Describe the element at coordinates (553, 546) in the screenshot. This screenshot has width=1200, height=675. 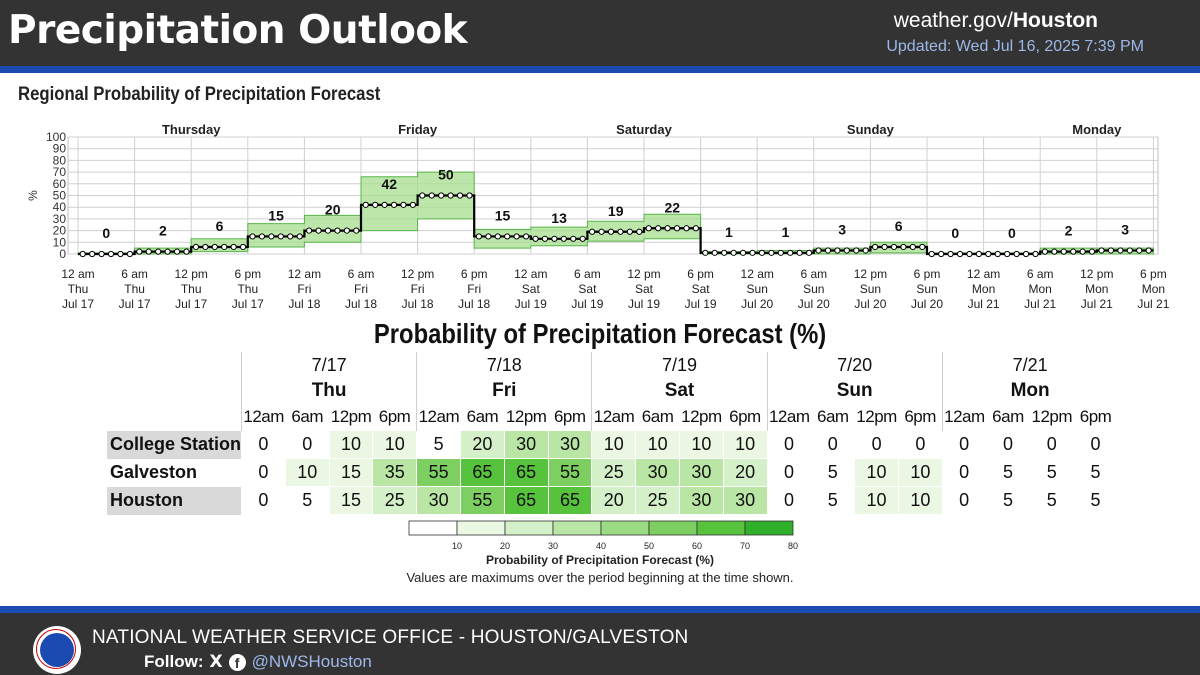
I see `legend-tick: 30` at that location.